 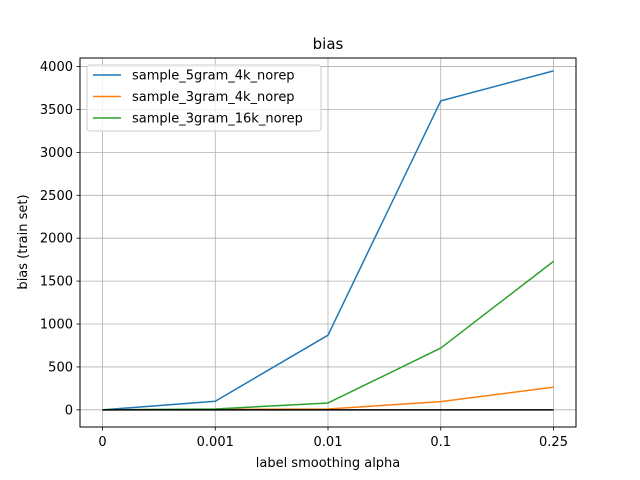 What do you see at coordinates (440, 442) in the screenshot?
I see `x-tick-label: 0.1` at bounding box center [440, 442].